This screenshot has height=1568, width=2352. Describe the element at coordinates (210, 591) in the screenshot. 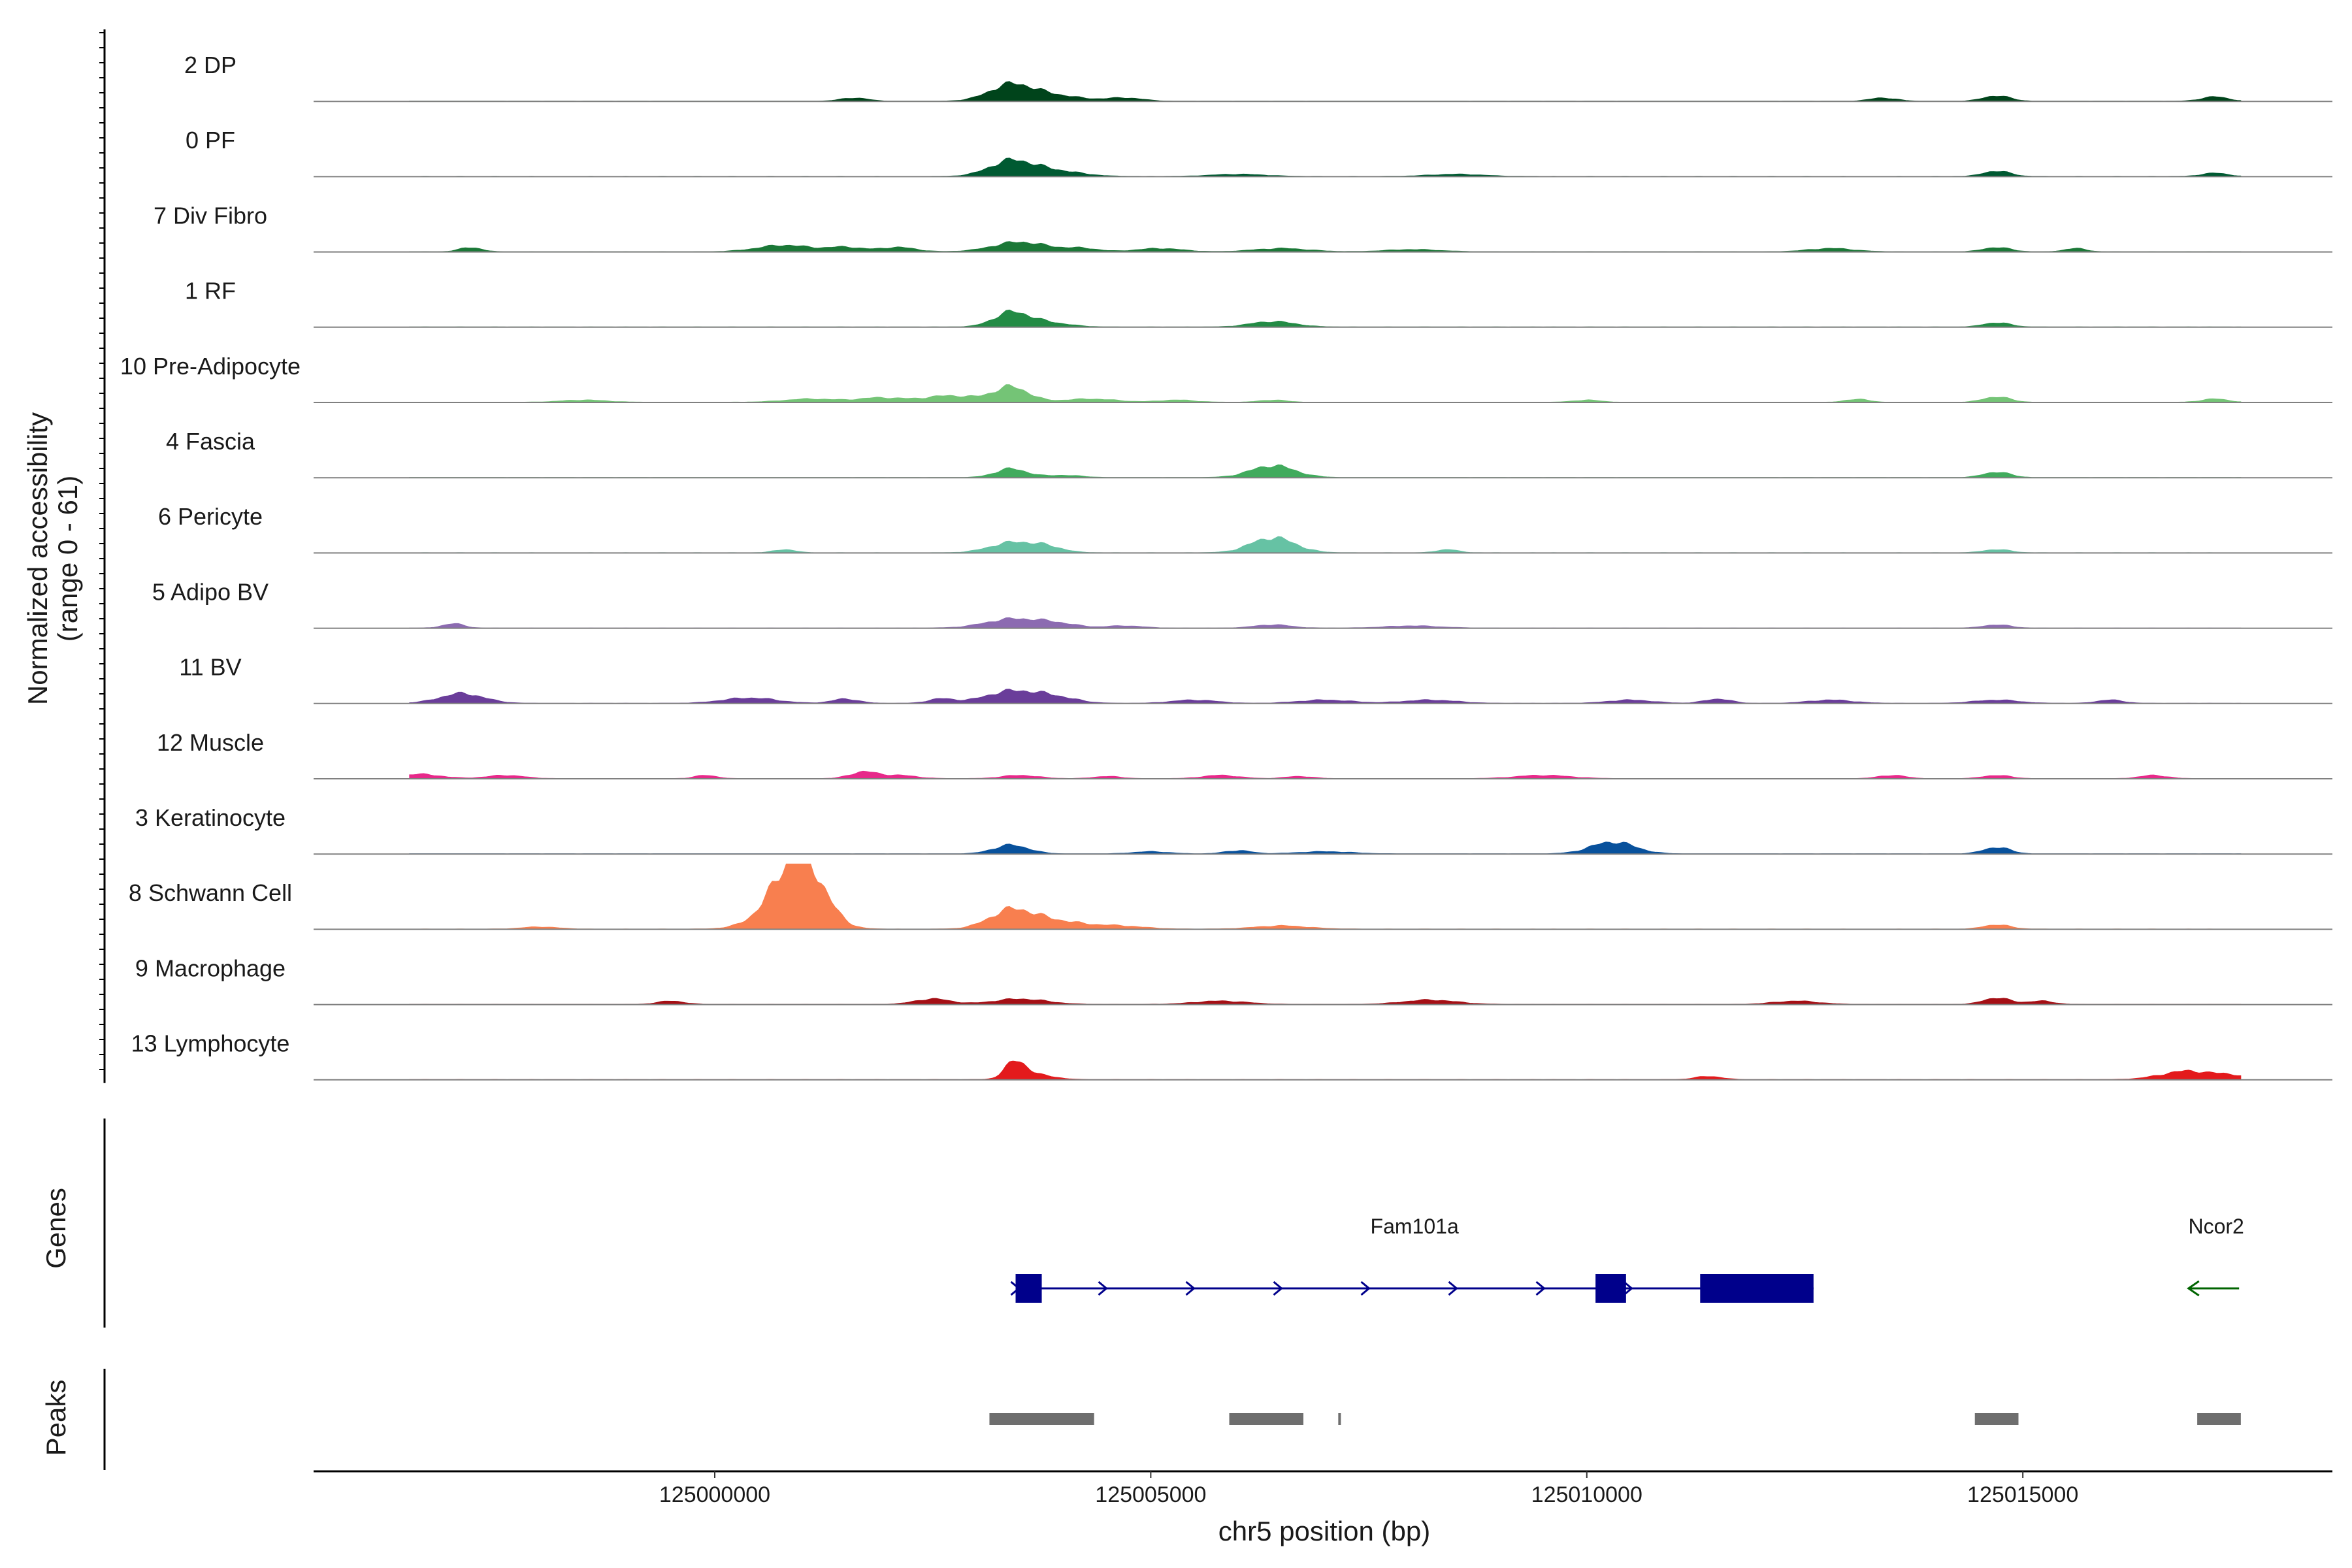

I see `track-label: 5 Adipo BV` at that location.